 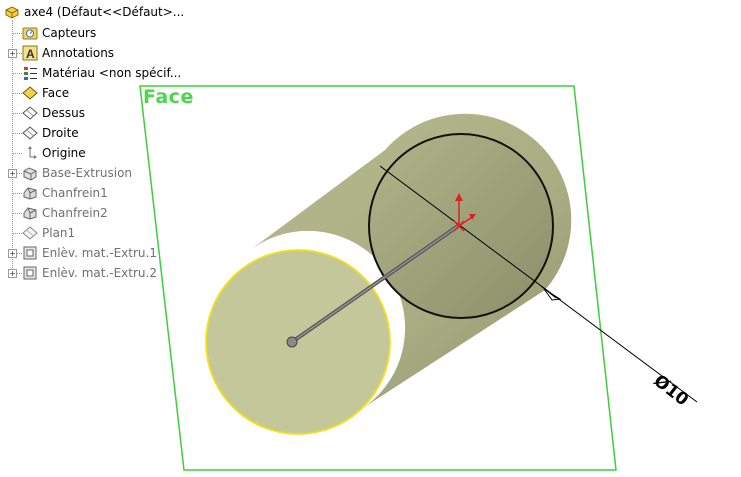 I want to click on tree-item-droite: Droite, so click(x=50, y=133).